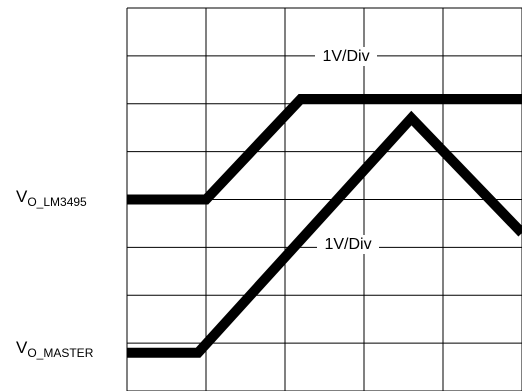 The height and width of the screenshot is (391, 522). I want to click on series-label-subscript: O_MASTER, so click(60, 353).